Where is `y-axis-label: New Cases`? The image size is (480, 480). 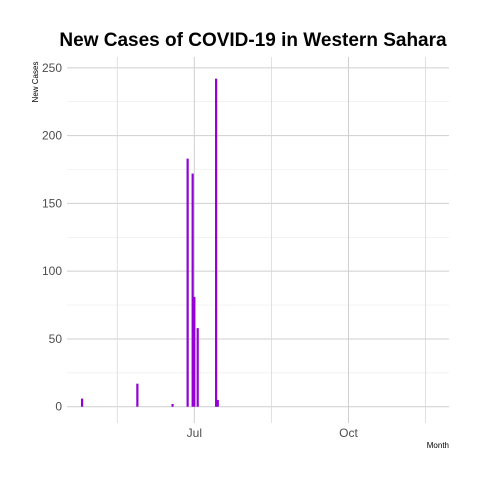
y-axis-label: New Cases is located at coordinates (35, 82).